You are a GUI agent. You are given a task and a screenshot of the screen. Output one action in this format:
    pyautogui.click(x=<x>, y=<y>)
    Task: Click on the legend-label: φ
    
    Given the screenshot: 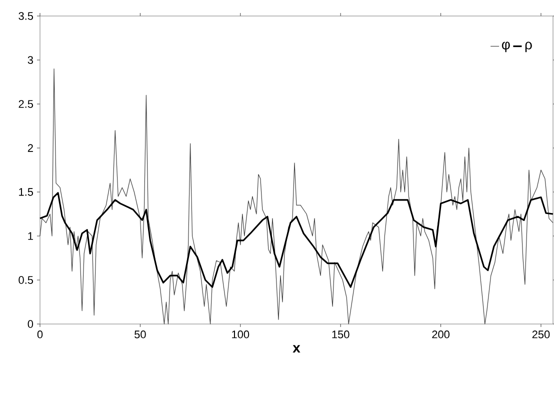 What is the action you would take?
    pyautogui.click(x=506, y=47)
    